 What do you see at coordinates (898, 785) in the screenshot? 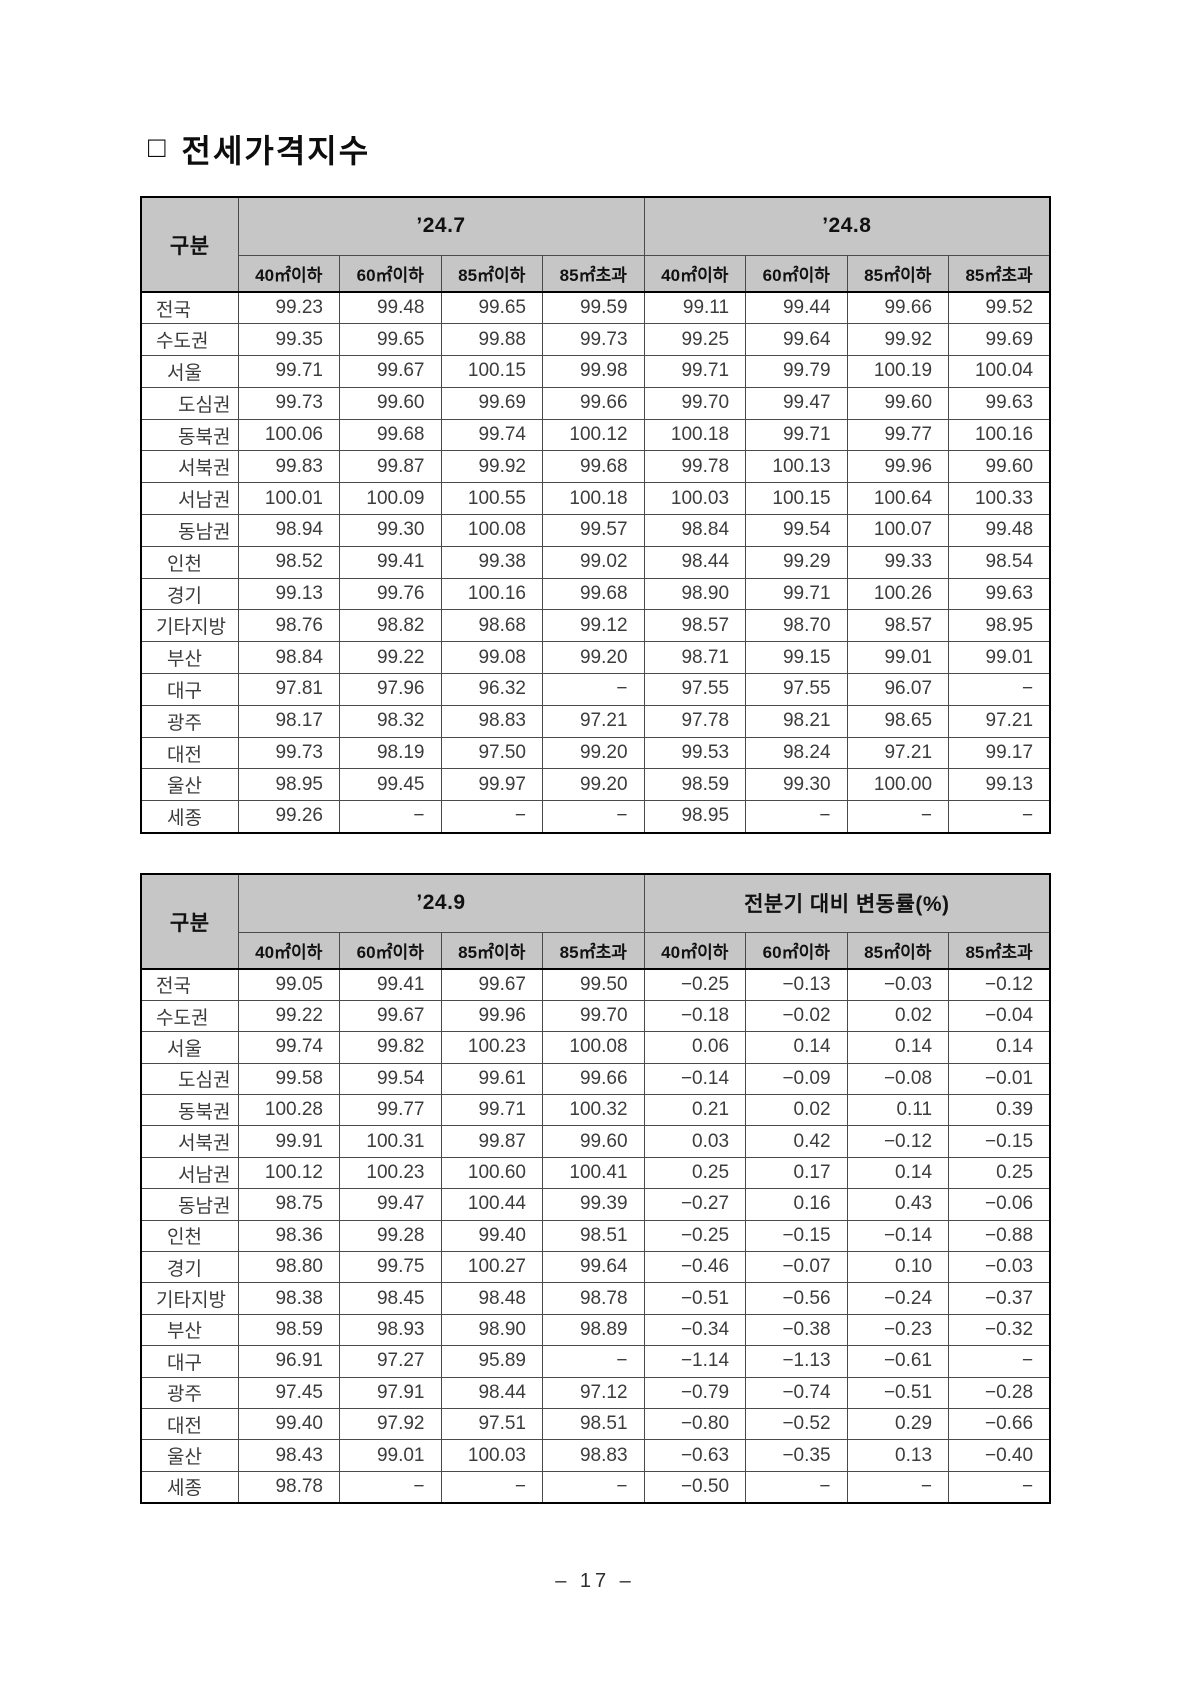
I see `value-cell: 100.00` at bounding box center [898, 785].